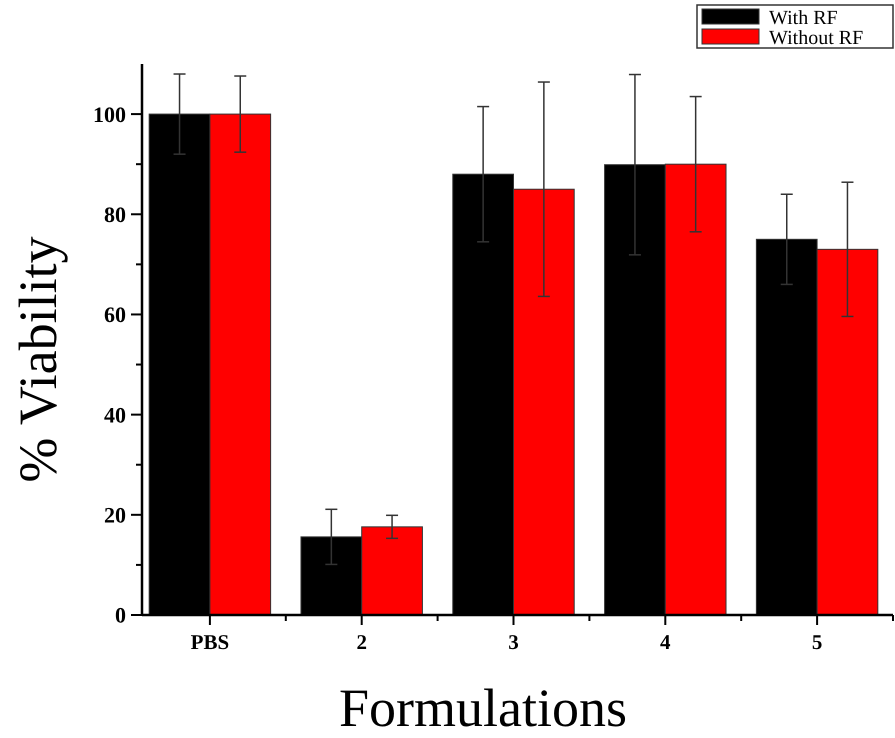 This screenshot has width=895, height=738. What do you see at coordinates (109, 114) in the screenshot?
I see `y-tick-label: 100` at bounding box center [109, 114].